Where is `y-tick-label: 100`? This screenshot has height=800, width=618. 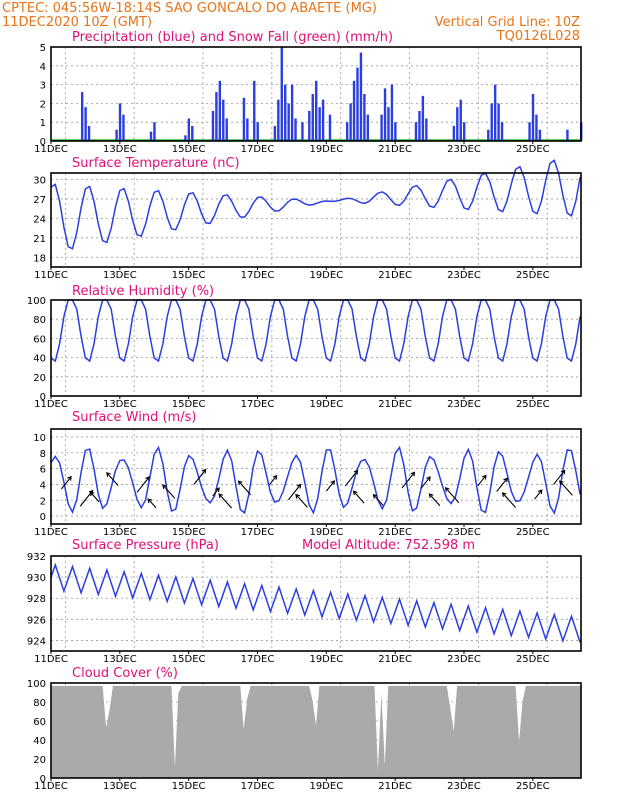 y-tick-label: 100 is located at coordinates (36, 684).